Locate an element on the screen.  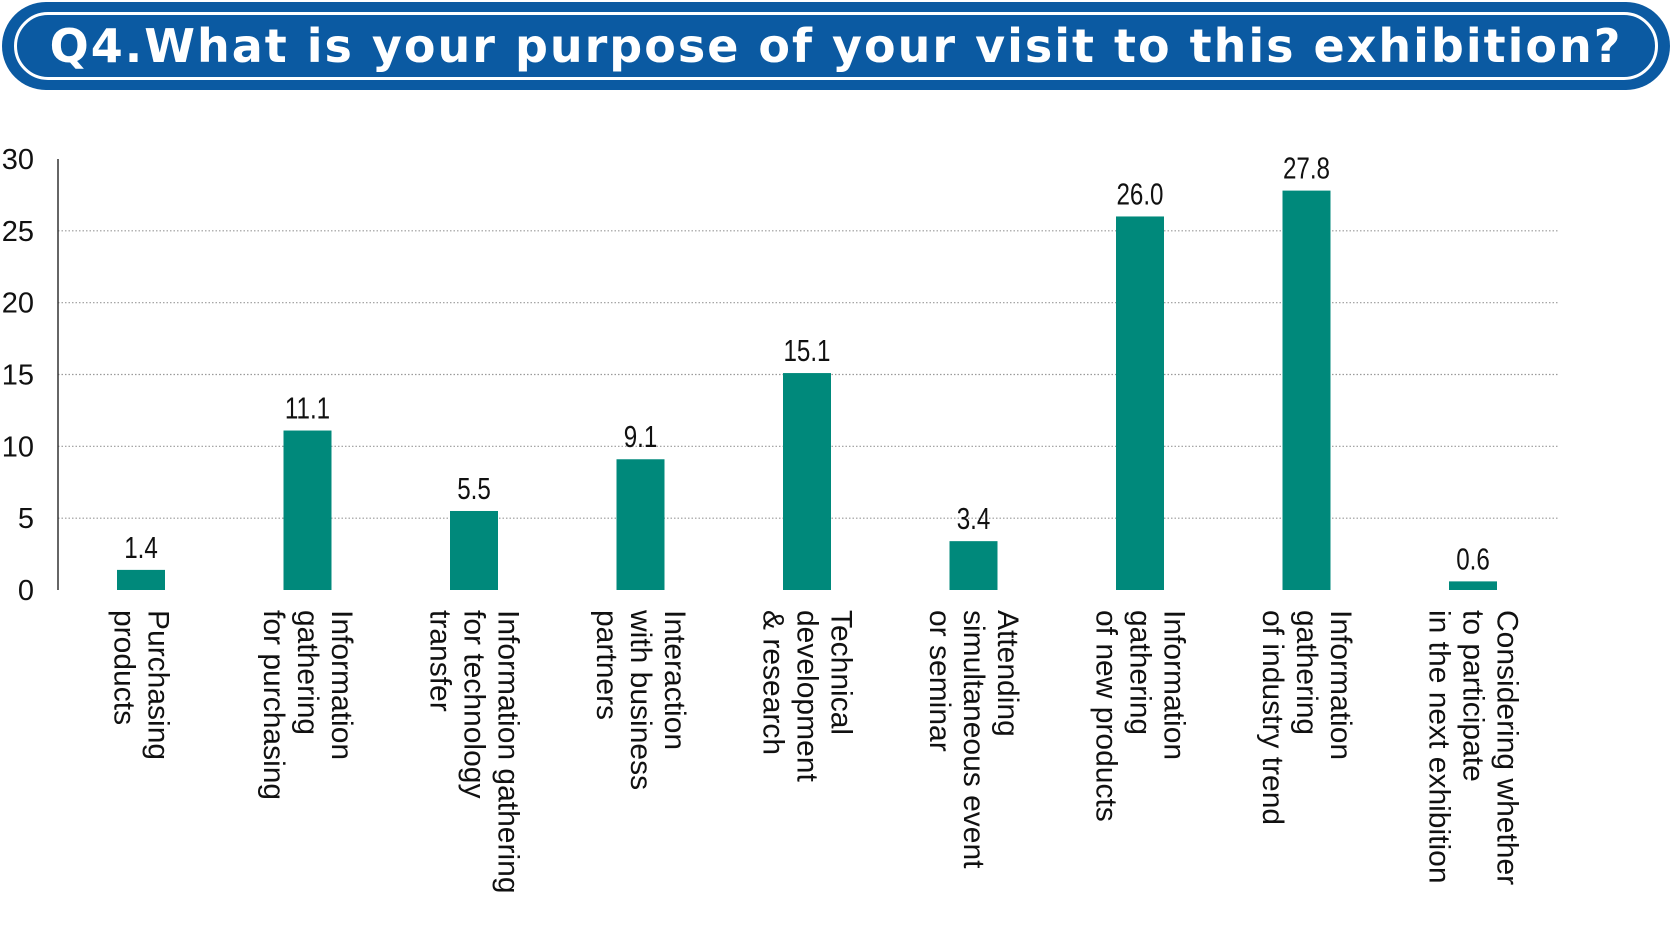
category-label: Technical is located at coordinates (841, 672).